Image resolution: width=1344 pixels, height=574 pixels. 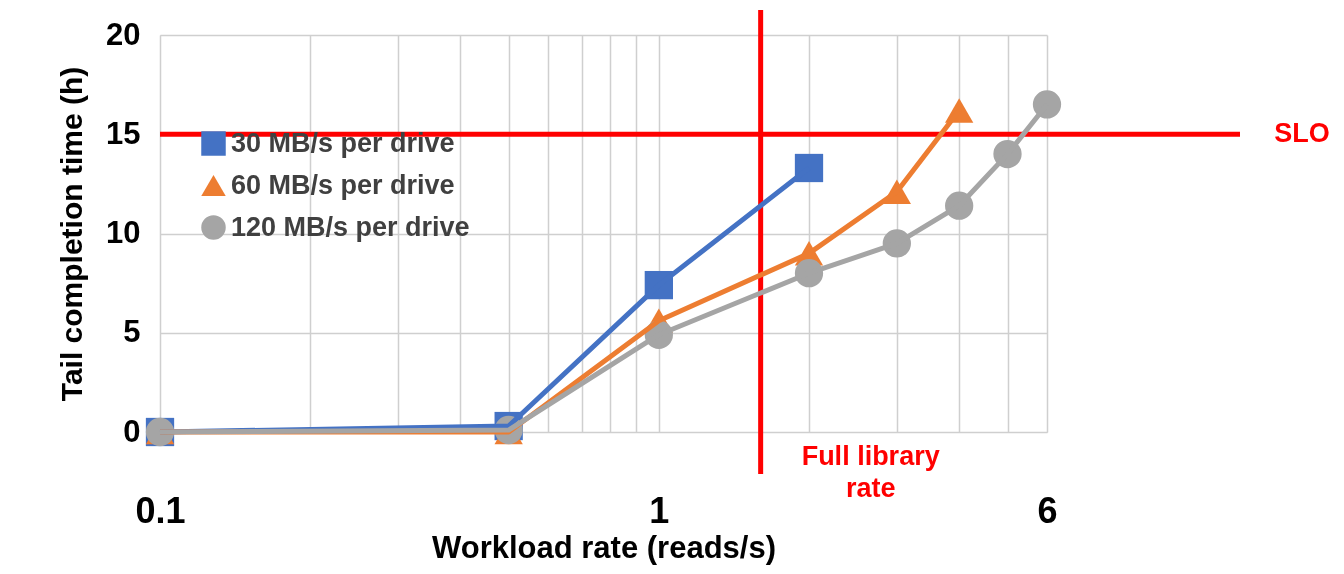 I want to click on y-tick-label: 5, so click(x=132, y=332).